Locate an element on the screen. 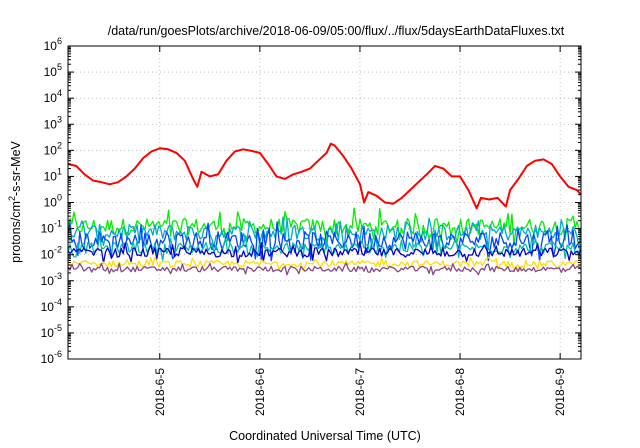 This screenshot has height=448, width=640. y-tick-label: 10⁵ is located at coordinates (53, 70).